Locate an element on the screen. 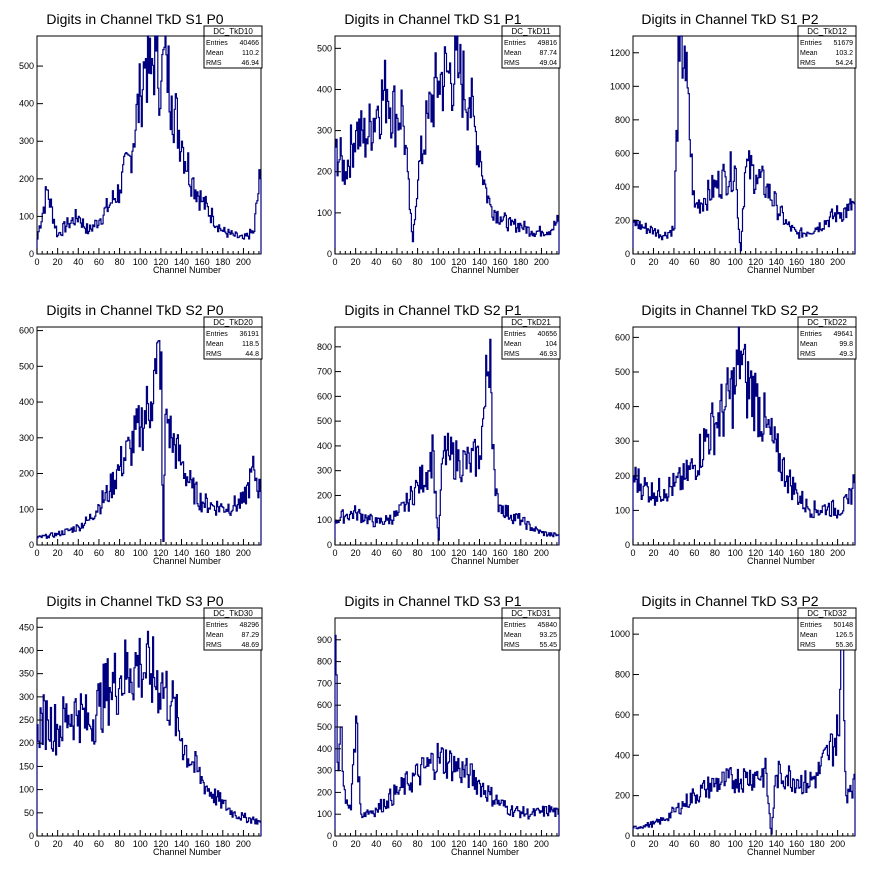 The image size is (896, 872). panel-title: Digits in Channel TkD S2 P1 is located at coordinates (432, 310).